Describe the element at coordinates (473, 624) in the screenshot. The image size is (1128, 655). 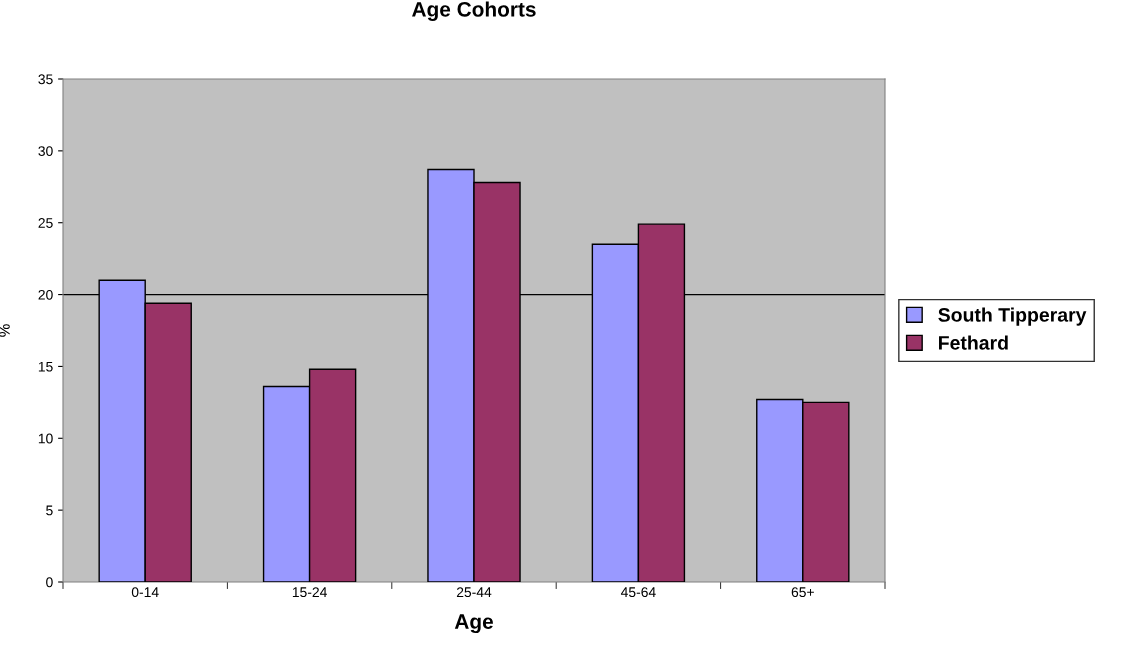
I see `x-axis-title: Age` at that location.